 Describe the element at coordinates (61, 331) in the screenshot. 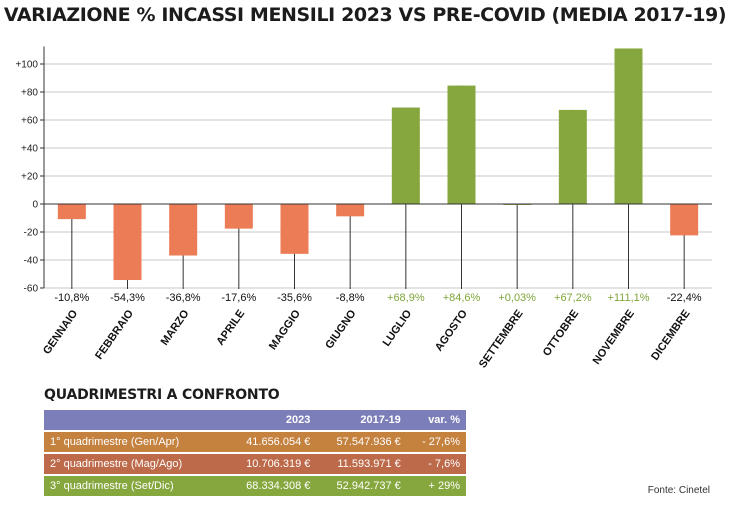

I see `x-tick-label: GENNAIO` at that location.